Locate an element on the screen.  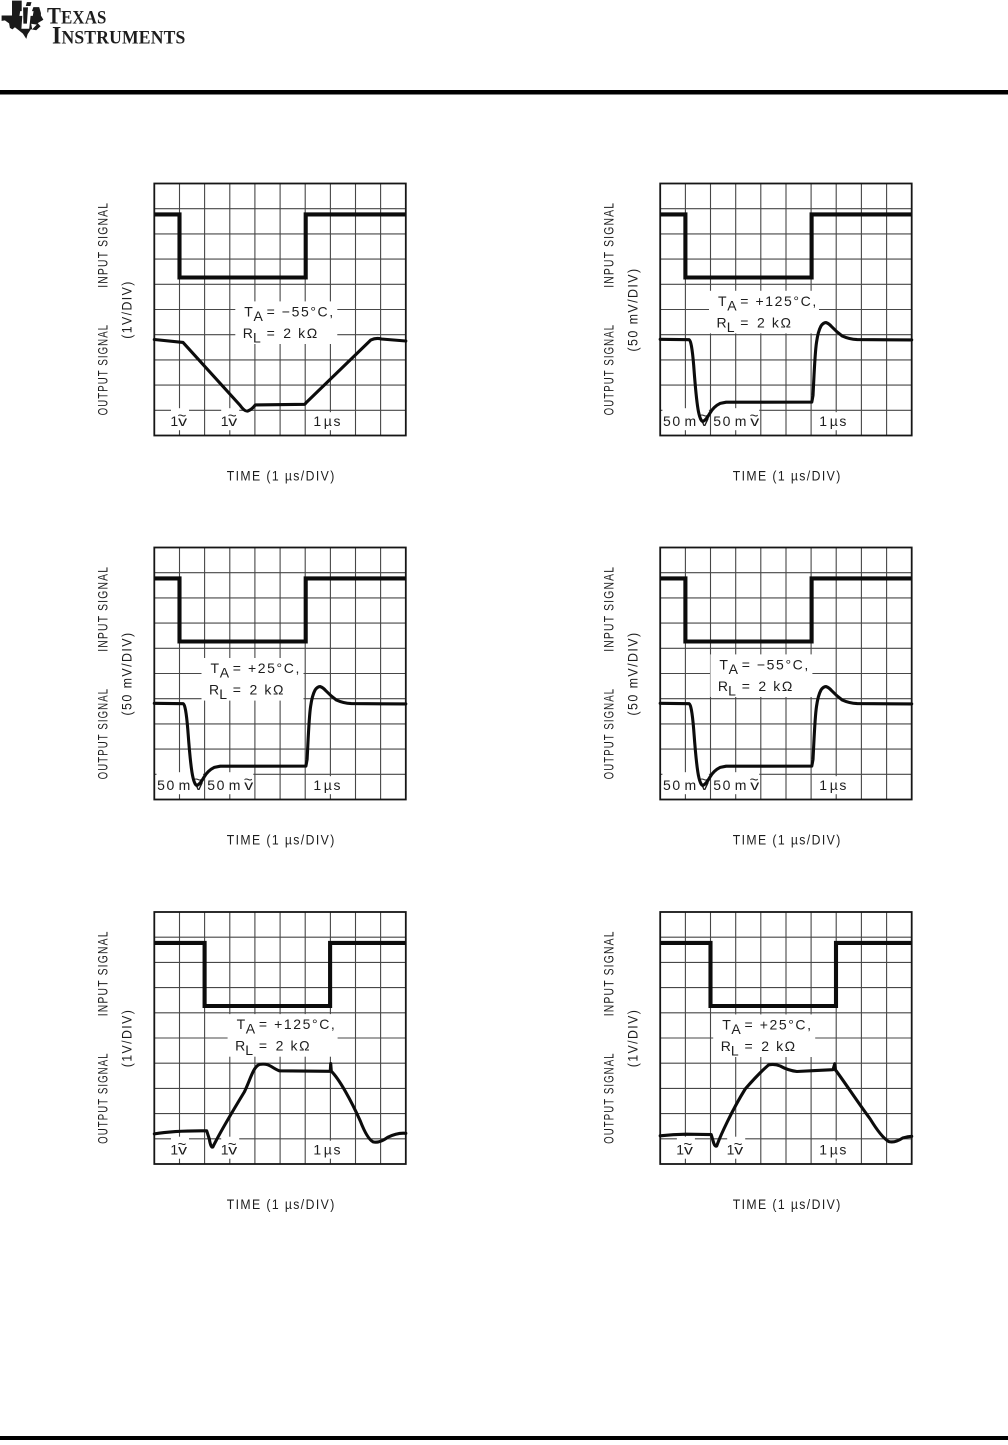
svg-text: +125°C, is located at coordinates (787, 301).